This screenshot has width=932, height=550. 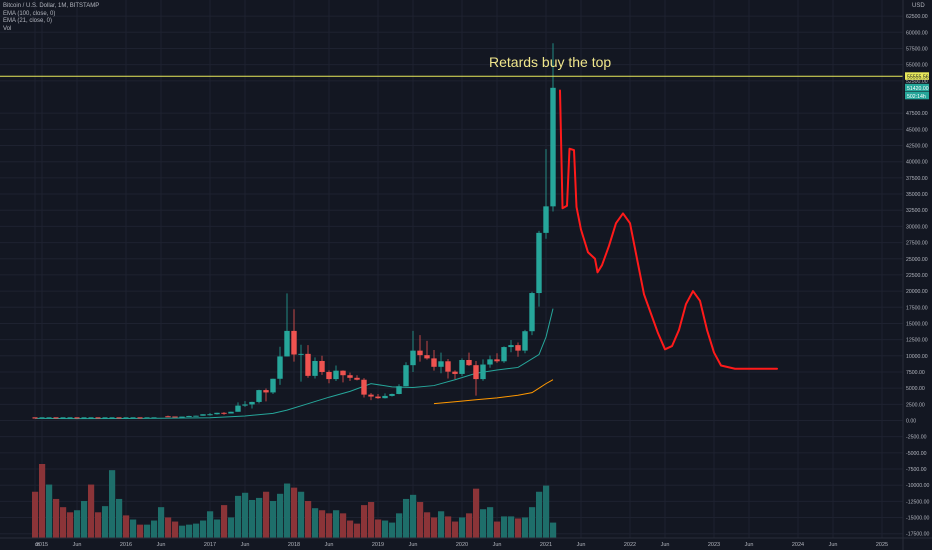 I want to click on y-tick-label: 17500.00, so click(x=917, y=308).